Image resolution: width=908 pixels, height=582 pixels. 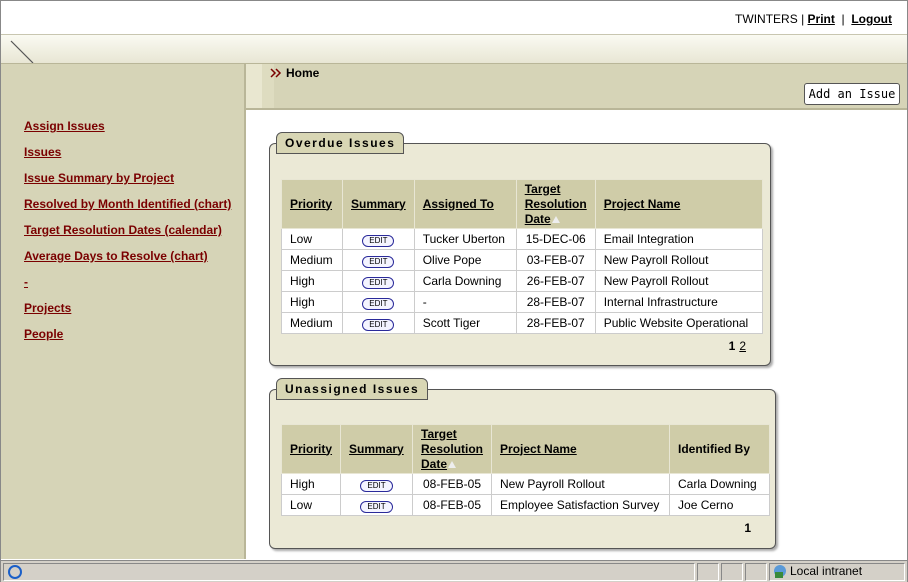 I want to click on column-header: Identified By, so click(x=720, y=449).